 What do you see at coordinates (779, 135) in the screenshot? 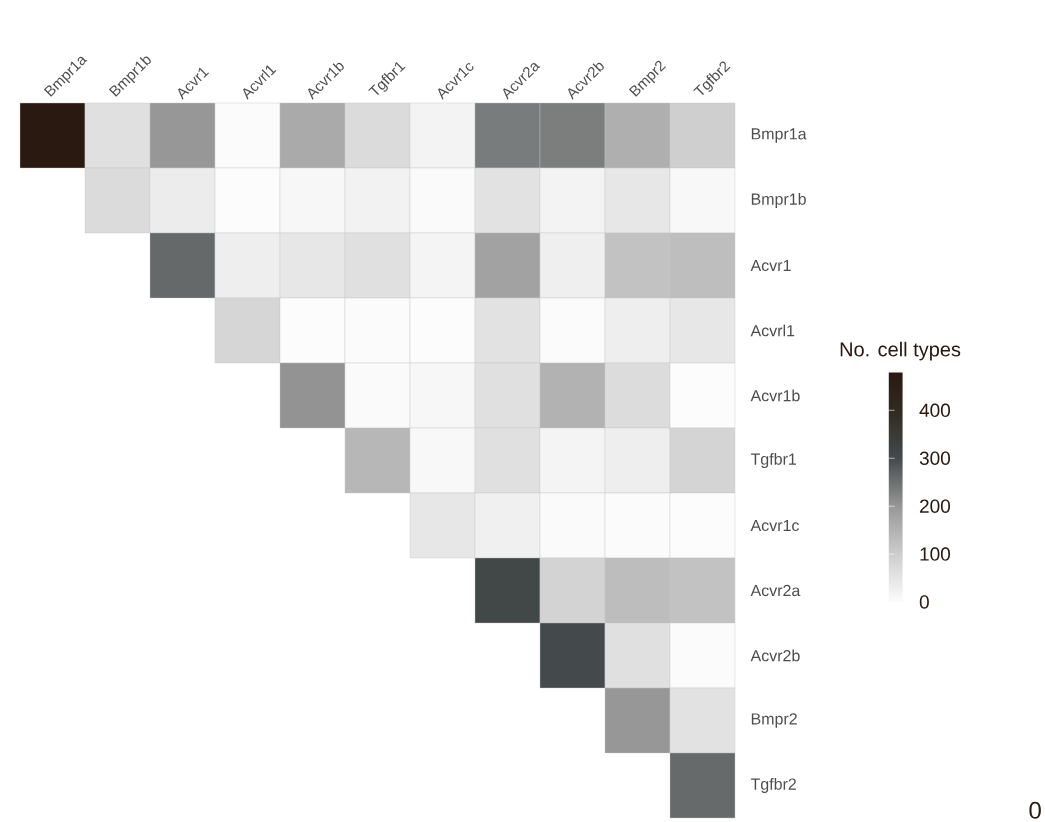
I see `y-tick-label: Bmpr1a` at bounding box center [779, 135].